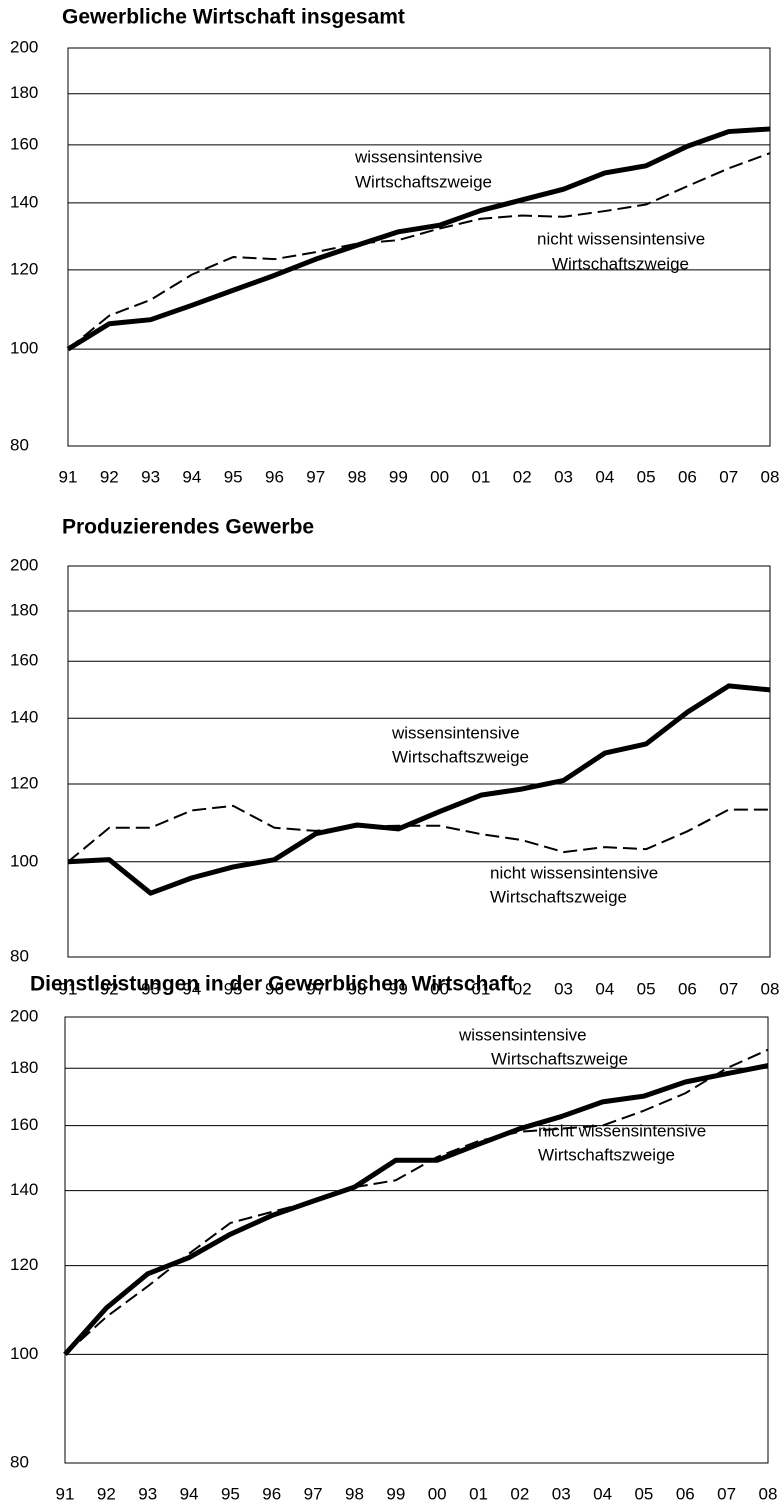 The height and width of the screenshot is (1511, 782). Describe the element at coordinates (188, 527) in the screenshot. I see `chart-title: Produzierendes Gewerbe` at that location.